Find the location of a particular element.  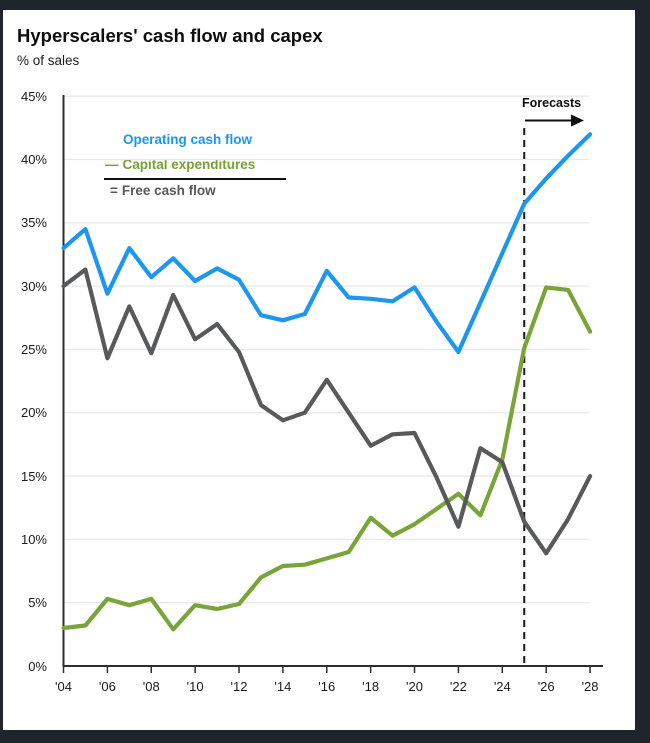

y-tick-label: 5% is located at coordinates (37, 603).